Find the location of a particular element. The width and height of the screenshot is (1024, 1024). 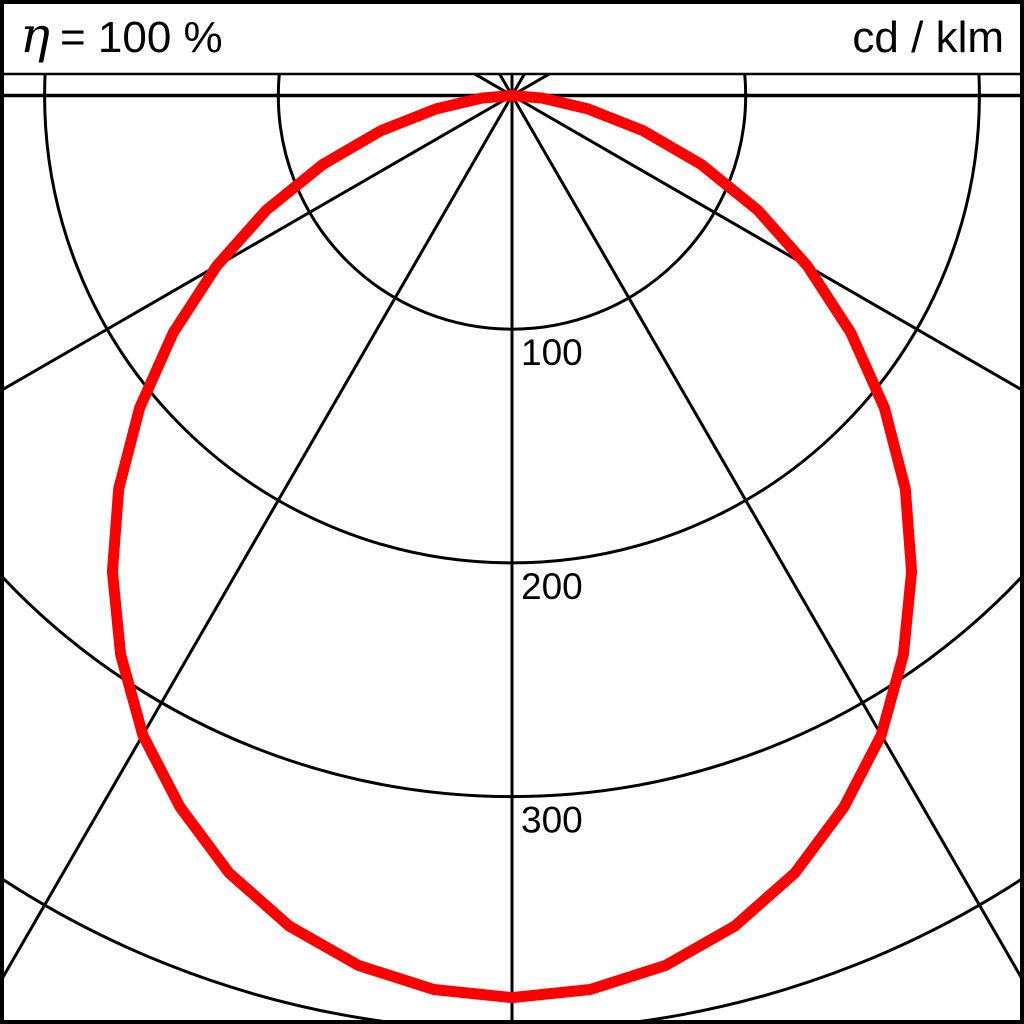

unit-label: cd / klm is located at coordinates (928, 37).